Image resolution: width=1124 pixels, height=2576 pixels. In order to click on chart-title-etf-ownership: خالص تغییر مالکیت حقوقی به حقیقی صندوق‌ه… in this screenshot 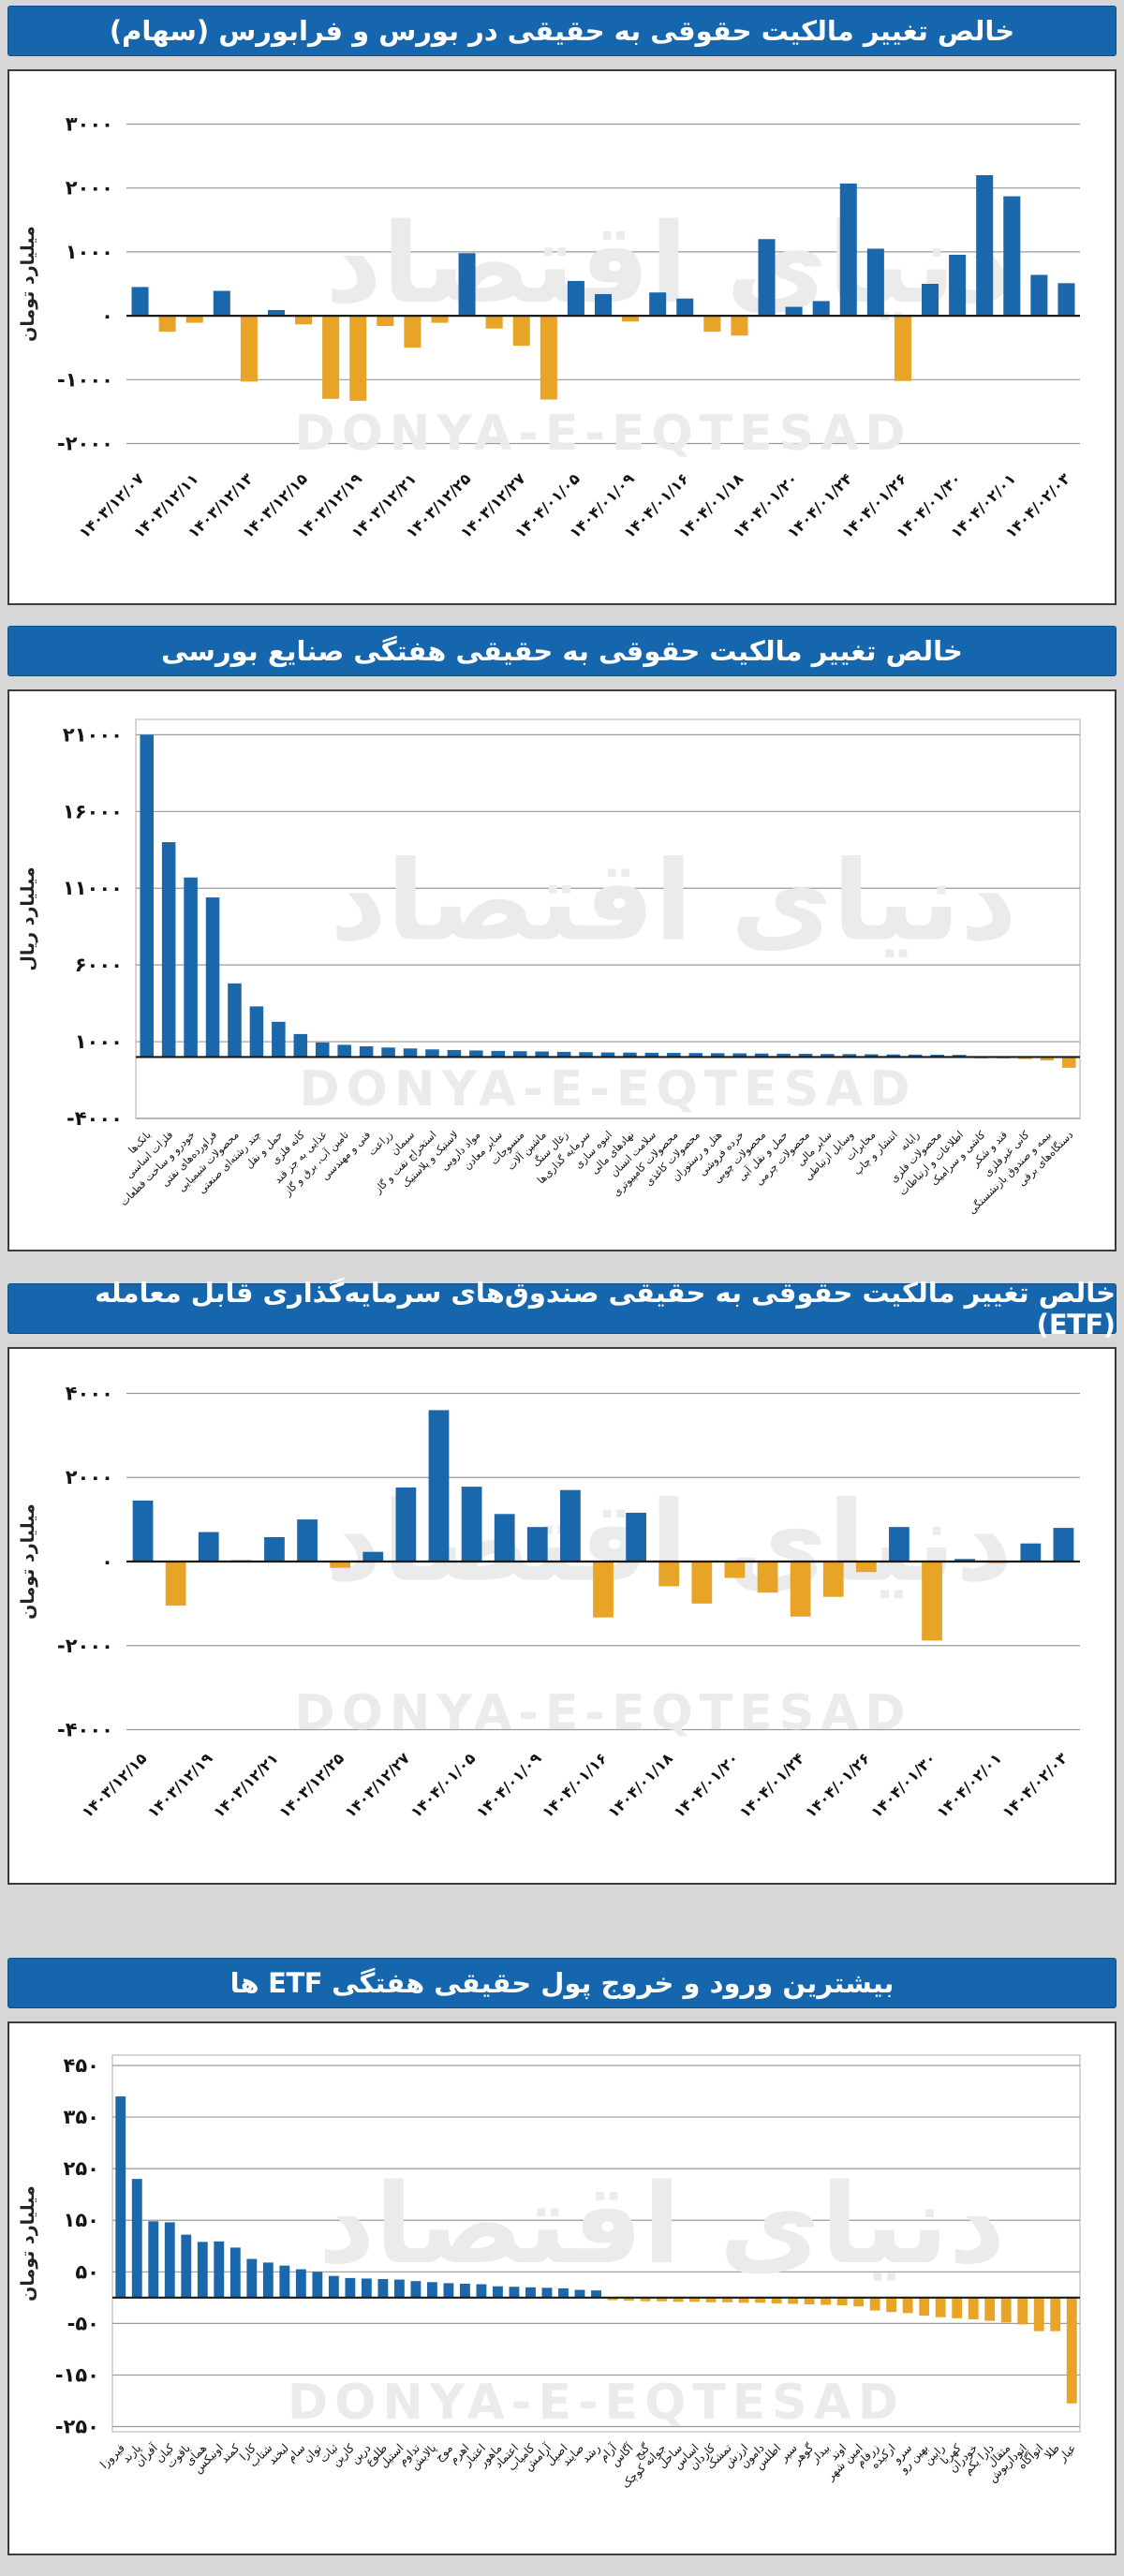, I will do `click(562, 1308)`.